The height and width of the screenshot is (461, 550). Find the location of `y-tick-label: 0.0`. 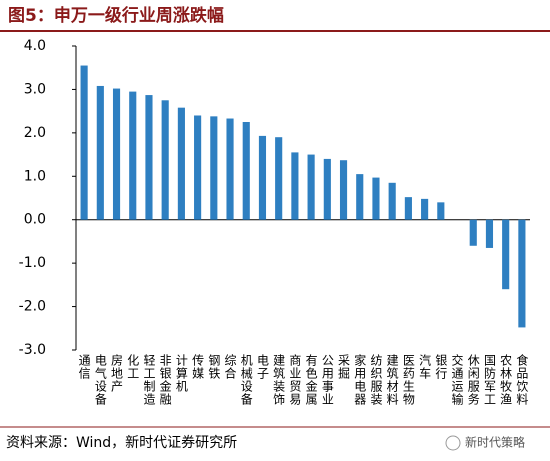

y-tick-label: 0.0 is located at coordinates (35, 220).